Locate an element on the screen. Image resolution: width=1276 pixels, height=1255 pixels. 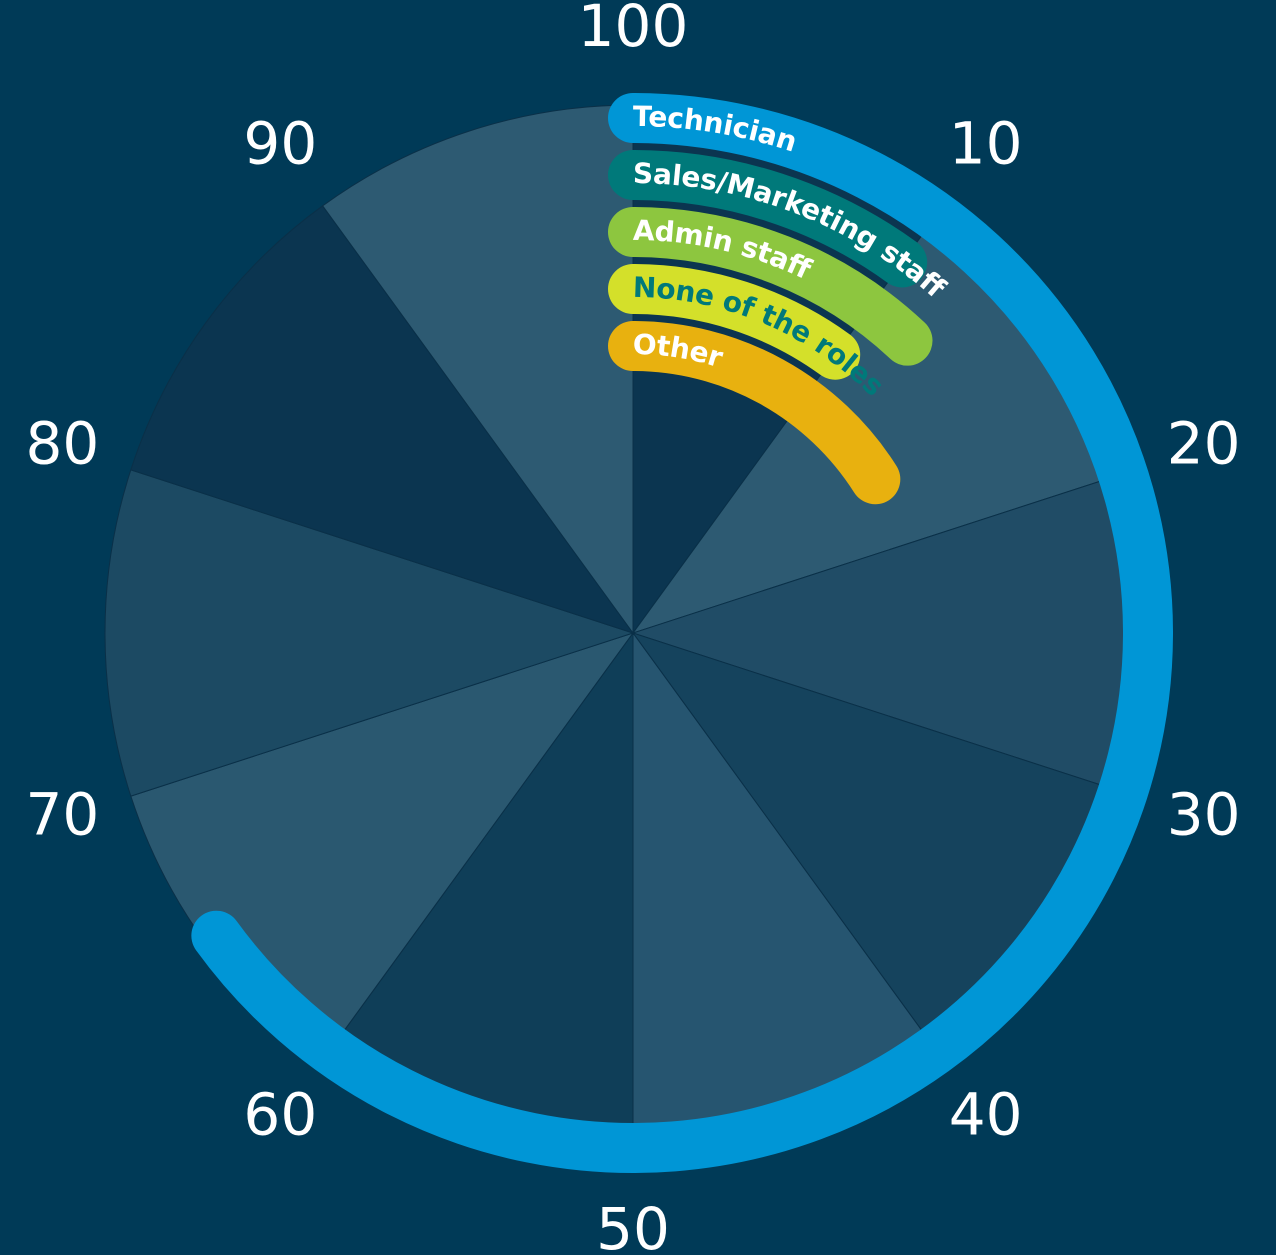
tick-label: 20 is located at coordinates (1204, 444).